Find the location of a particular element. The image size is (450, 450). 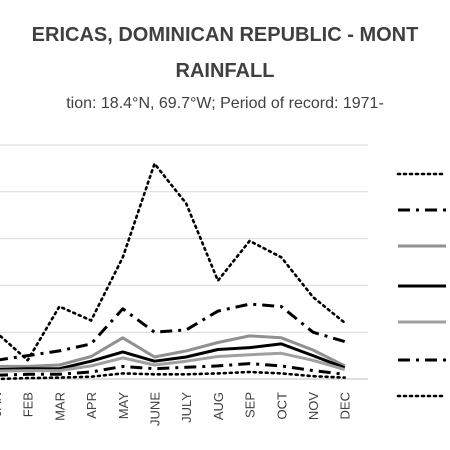

x-tick-label: NOV is located at coordinates (313, 406).